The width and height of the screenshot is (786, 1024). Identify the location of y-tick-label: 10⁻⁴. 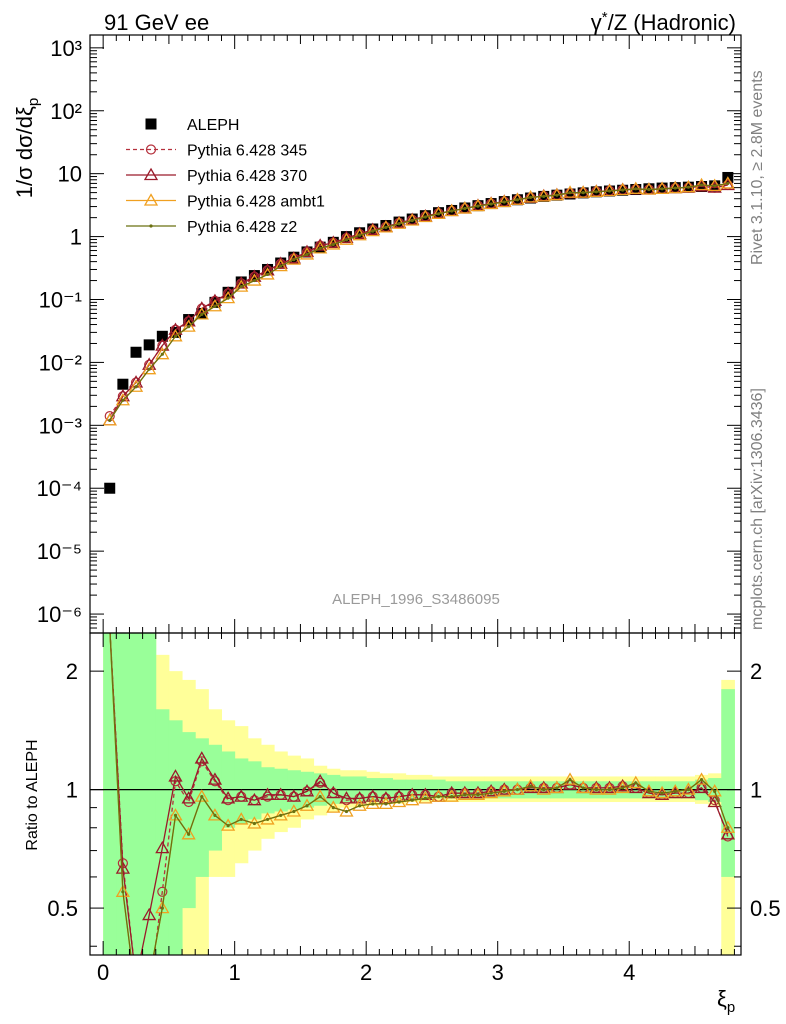
(59, 488).